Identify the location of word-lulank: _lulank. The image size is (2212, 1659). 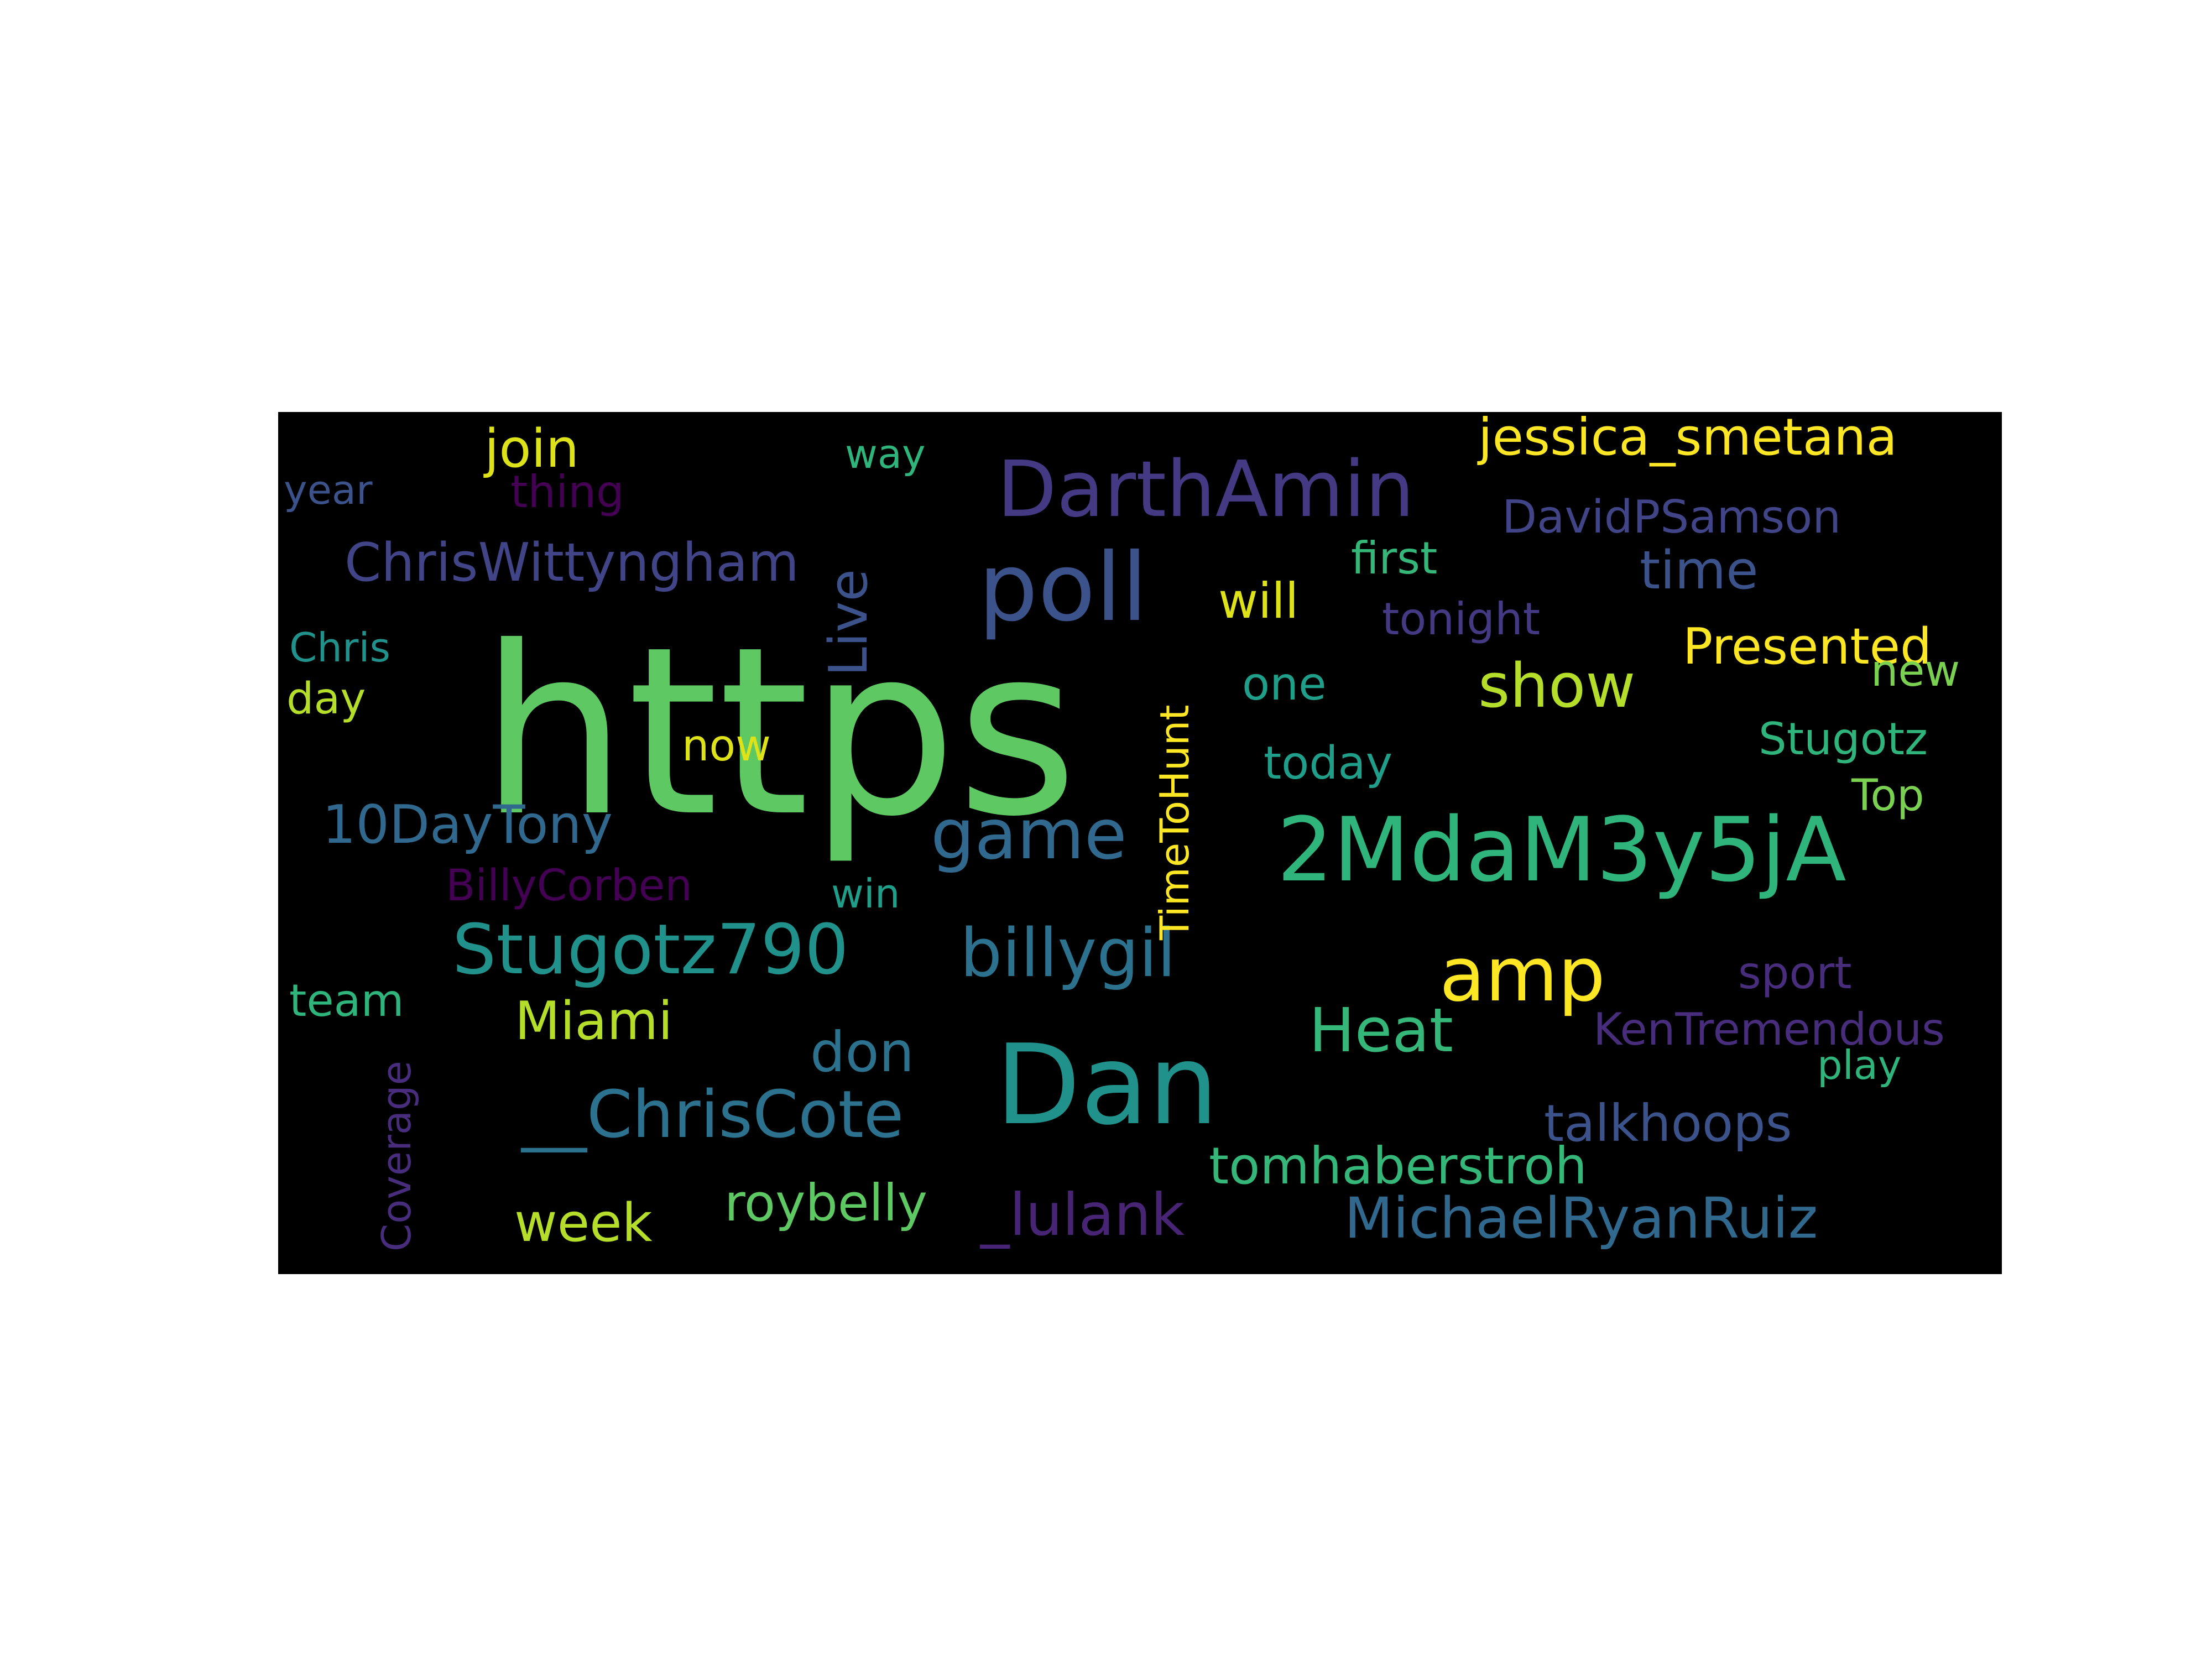
(1082, 1215).